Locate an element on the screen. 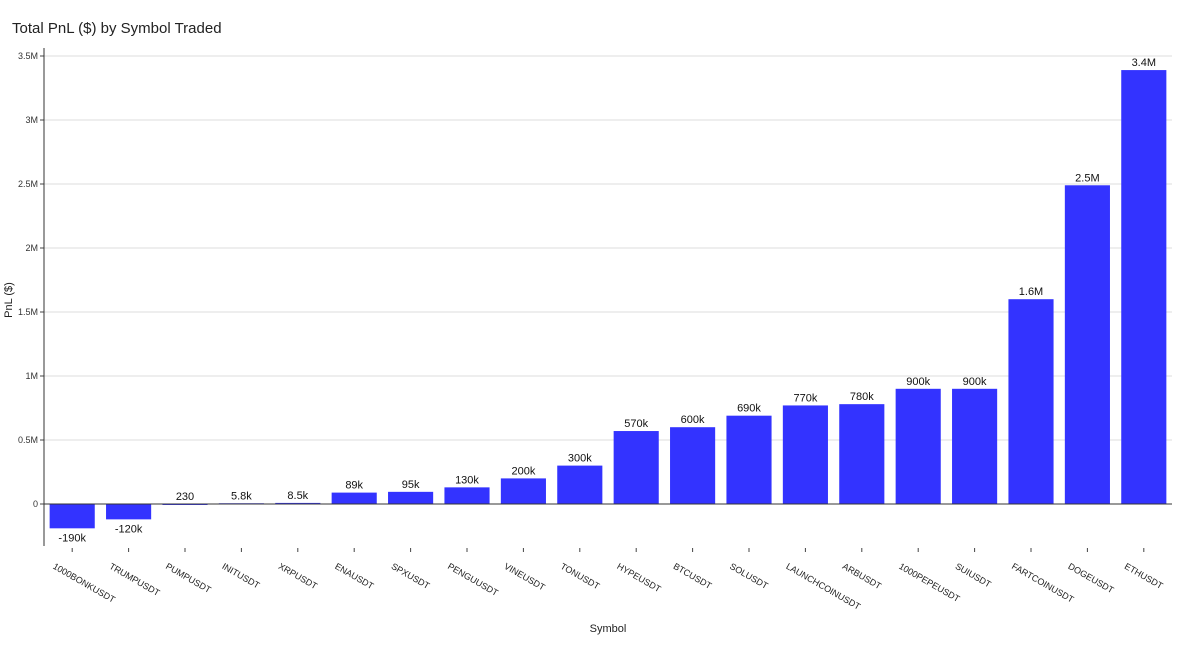 This screenshot has height=646, width=1200. x-tick-label: PUMPUSDT is located at coordinates (188, 578).